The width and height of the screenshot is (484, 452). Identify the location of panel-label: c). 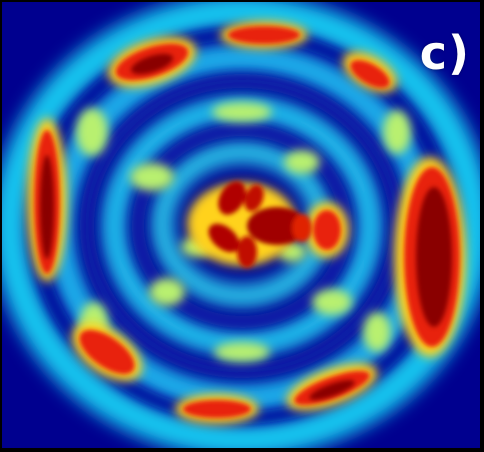
(444, 53).